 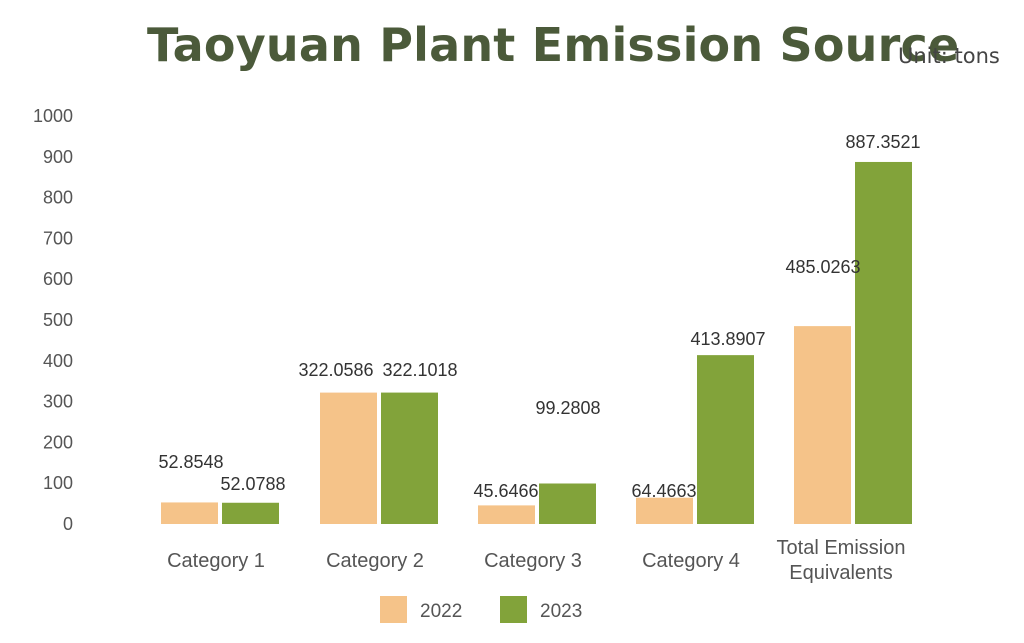 I want to click on data-label-2022-1: 52.8548, so click(x=190, y=462).